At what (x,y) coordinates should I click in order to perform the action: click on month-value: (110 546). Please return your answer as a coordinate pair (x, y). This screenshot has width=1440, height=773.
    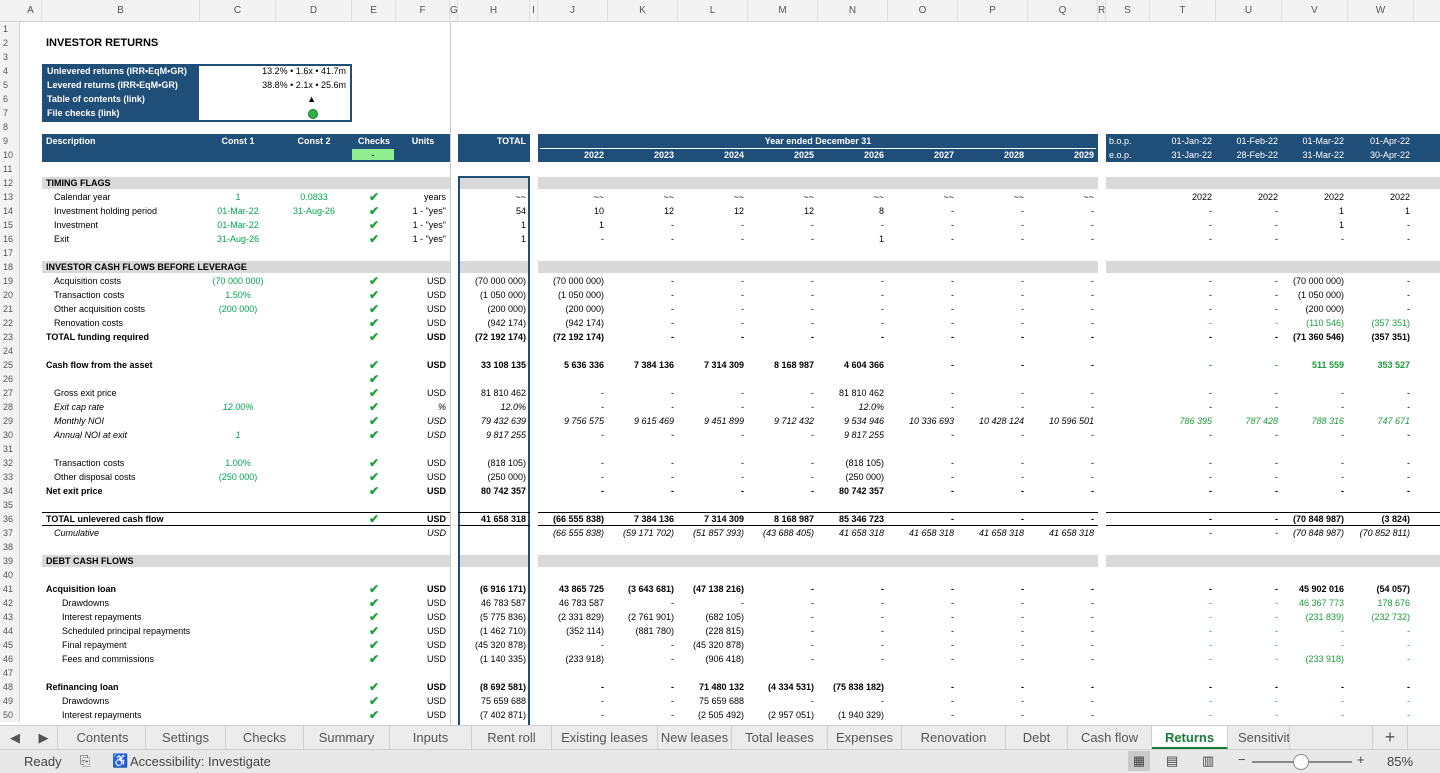
    Looking at the image, I should click on (1325, 323).